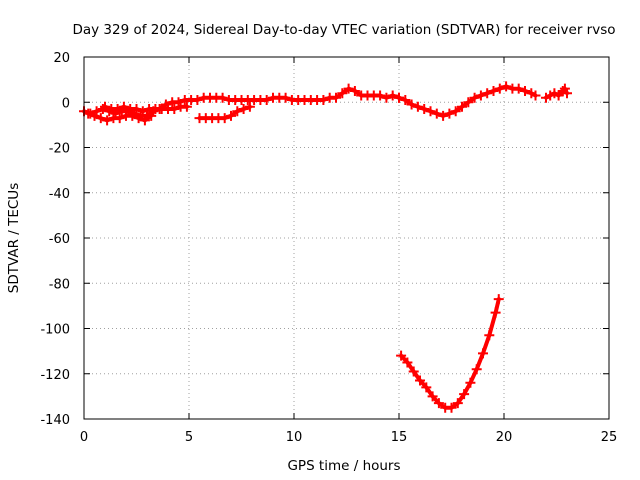 The height and width of the screenshot is (480, 640). Describe the element at coordinates (14, 238) in the screenshot. I see `y-axis-label: SDTVAR / TECUs` at that location.